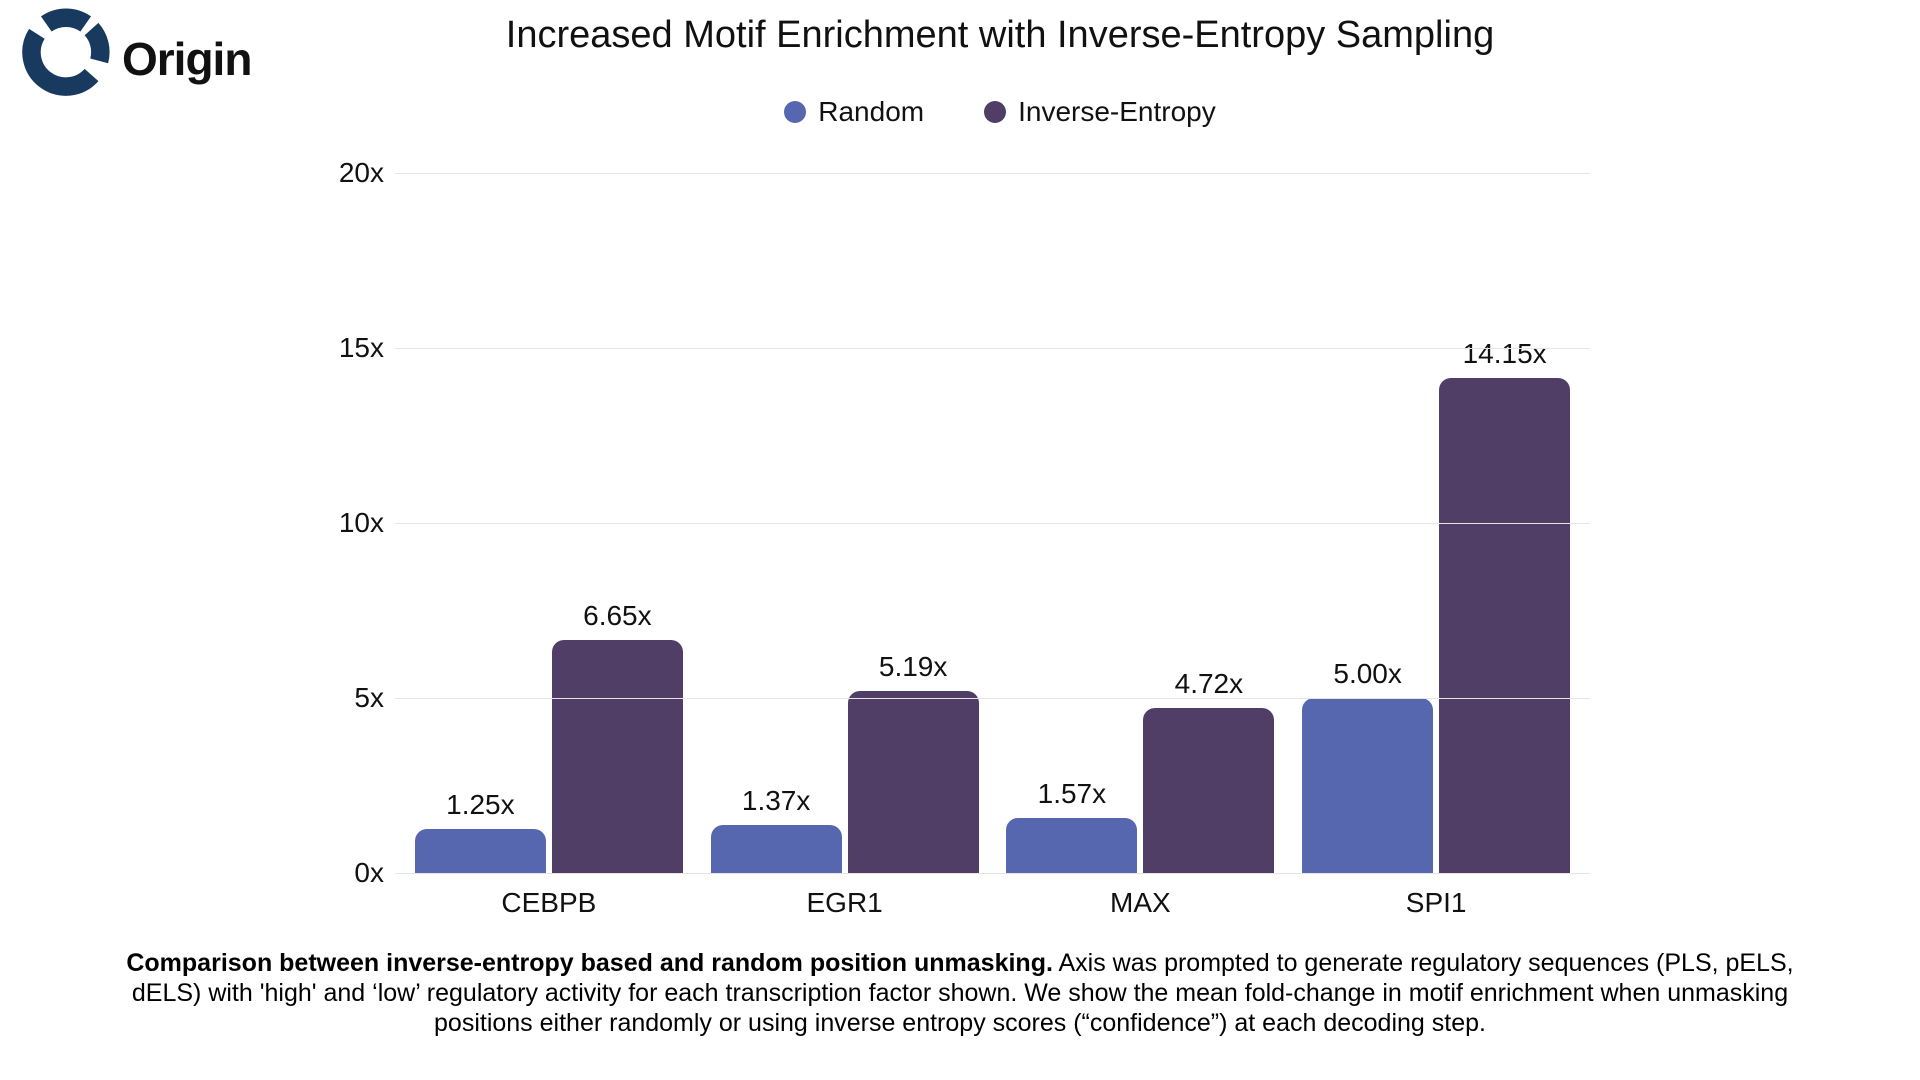 The height and width of the screenshot is (1080, 1920). I want to click on bar-group-max: 1.57x 4.72x MAX, so click(1141, 545).